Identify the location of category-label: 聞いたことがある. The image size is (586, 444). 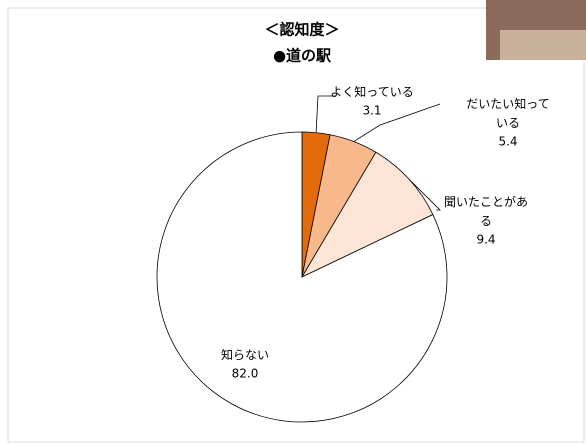
(486, 211).